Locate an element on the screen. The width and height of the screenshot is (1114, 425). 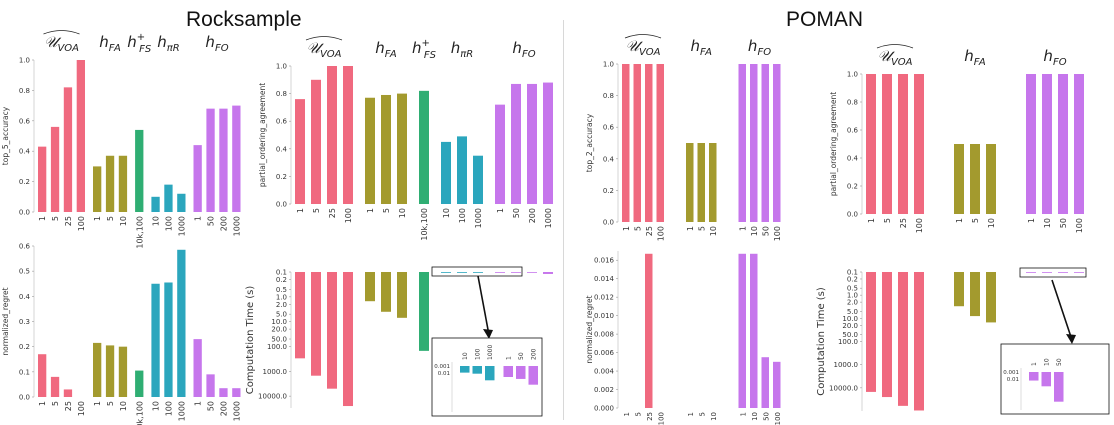
zoom-box is located at coordinates (477, 271).